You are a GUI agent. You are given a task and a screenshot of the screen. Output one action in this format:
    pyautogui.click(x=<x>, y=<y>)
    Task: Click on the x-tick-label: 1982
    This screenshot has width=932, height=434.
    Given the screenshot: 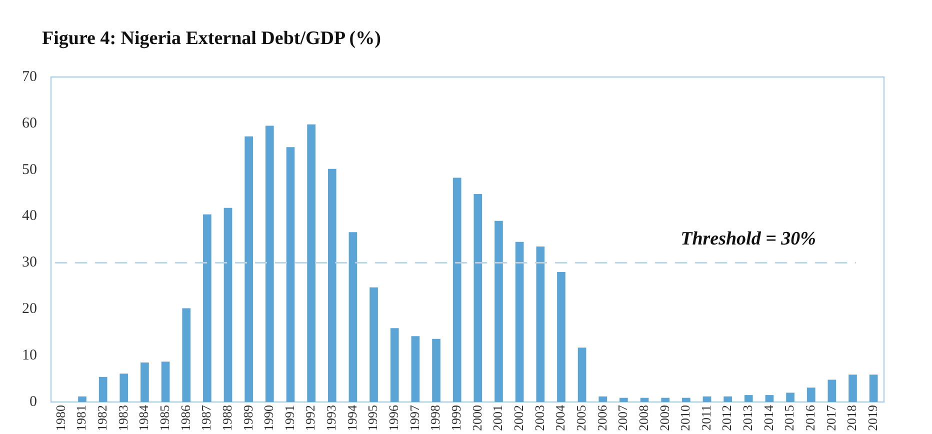 What is the action you would take?
    pyautogui.click(x=102, y=418)
    